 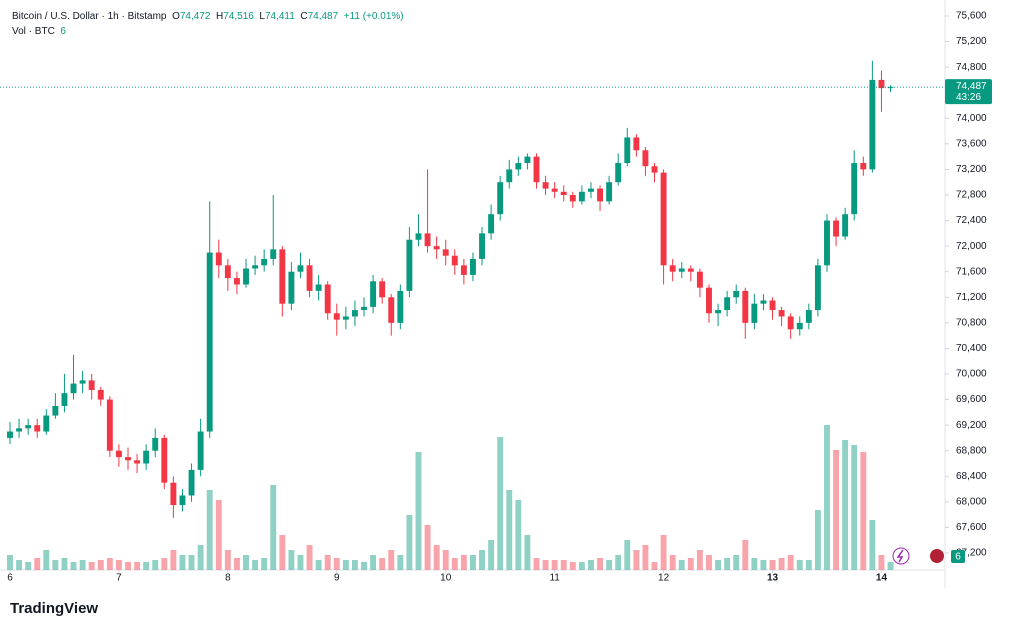 I want to click on y-tick-label: 69,600, so click(x=971, y=399).